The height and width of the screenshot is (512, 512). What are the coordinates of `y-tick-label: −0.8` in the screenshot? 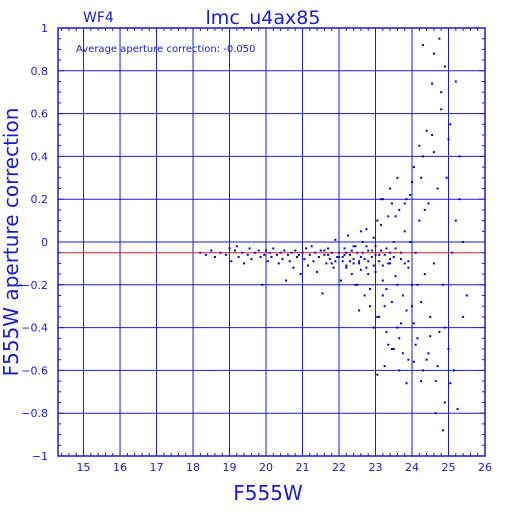 It's located at (34, 413).